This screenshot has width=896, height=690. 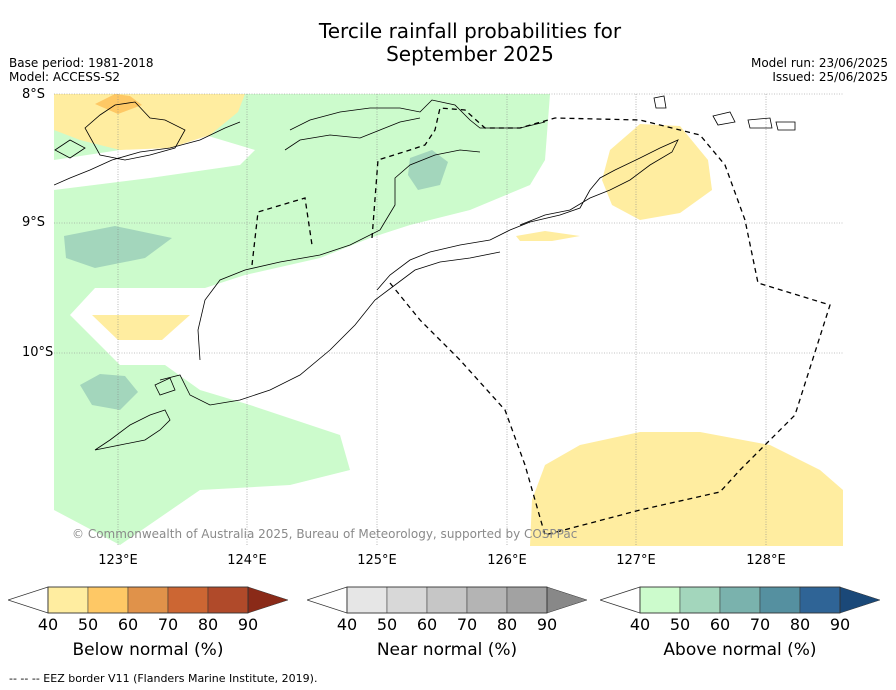 I want to click on colorbar-above-normal, so click(x=740, y=600).